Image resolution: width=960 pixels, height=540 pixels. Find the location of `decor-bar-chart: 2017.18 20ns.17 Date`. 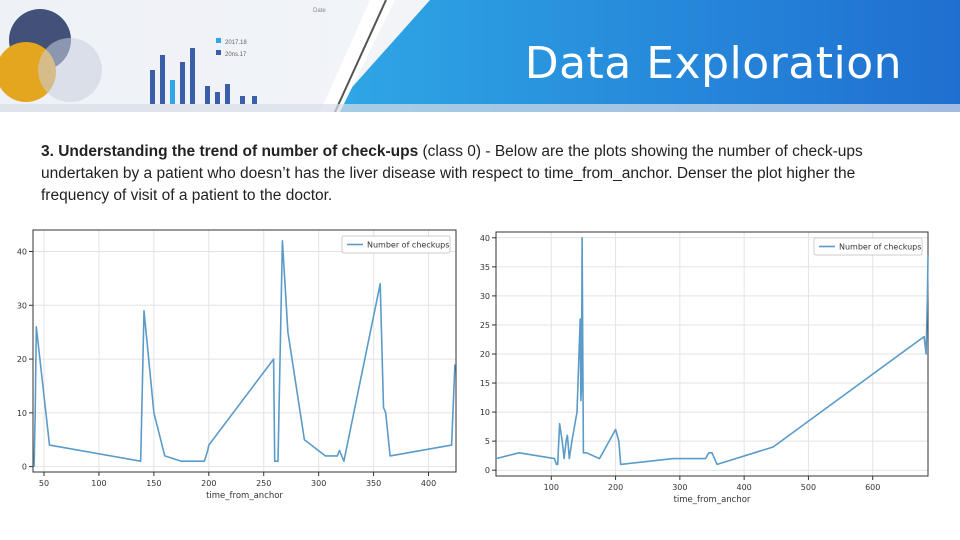

decor-bar-chart: 2017.18 20ns.17 Date is located at coordinates (238, 56).